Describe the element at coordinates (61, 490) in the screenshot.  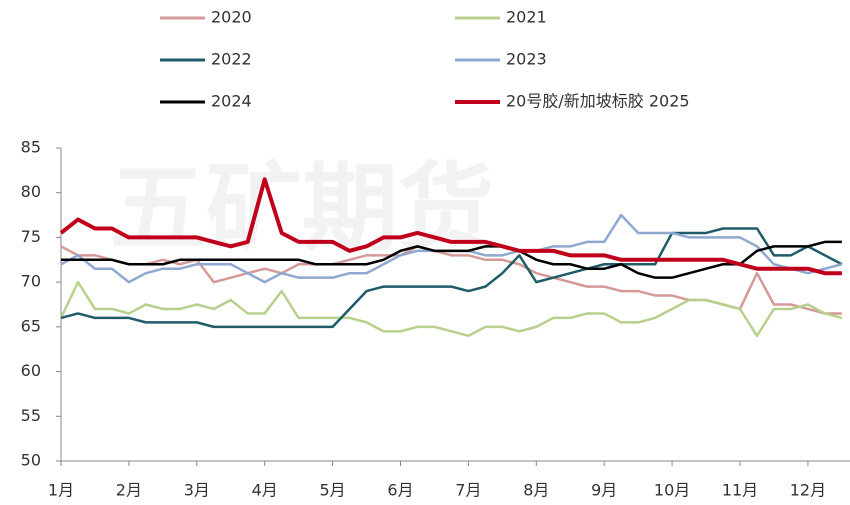
I see `x-tick-label: 1月` at that location.